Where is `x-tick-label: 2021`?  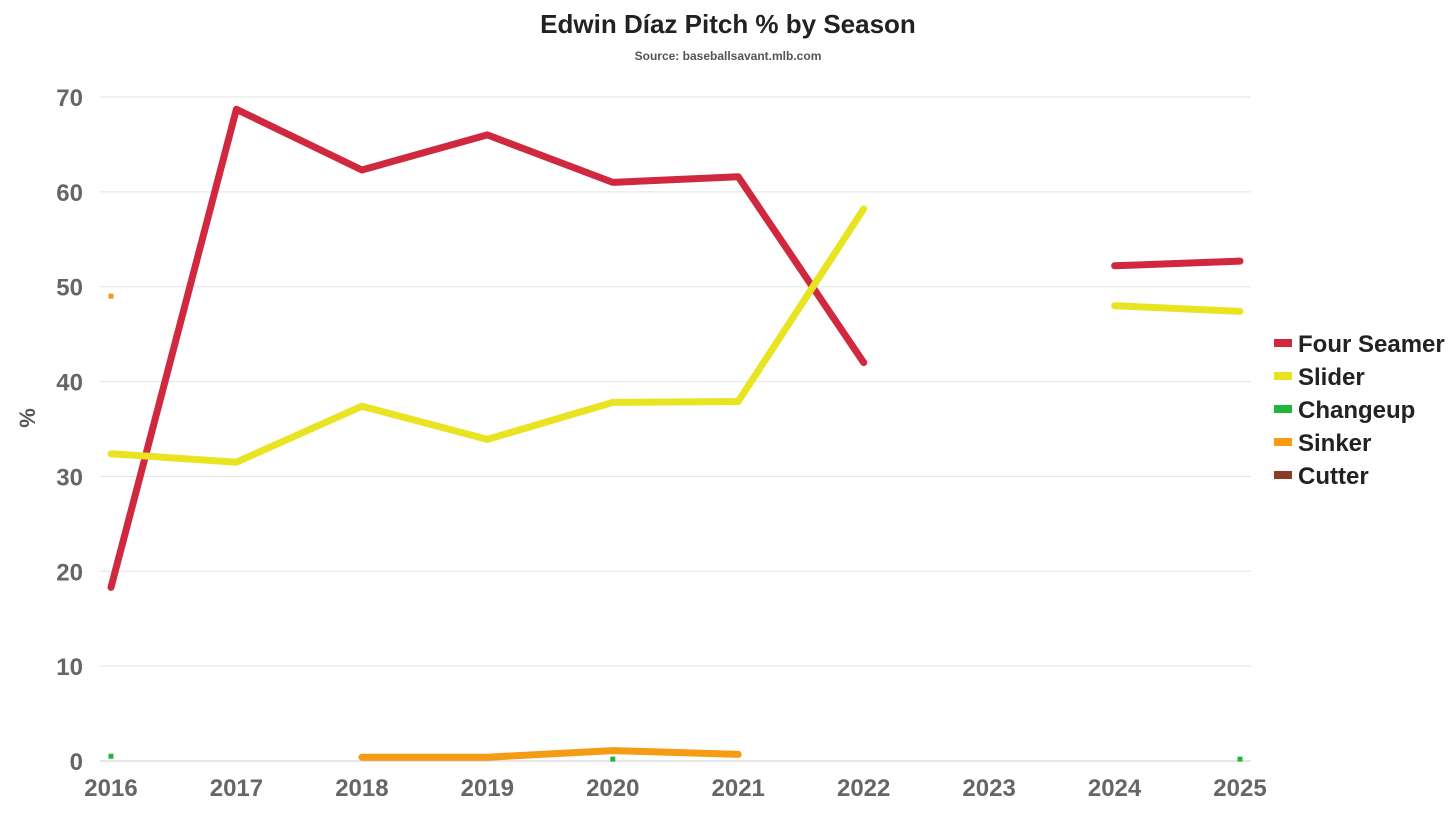
x-tick-label: 2021 is located at coordinates (738, 788).